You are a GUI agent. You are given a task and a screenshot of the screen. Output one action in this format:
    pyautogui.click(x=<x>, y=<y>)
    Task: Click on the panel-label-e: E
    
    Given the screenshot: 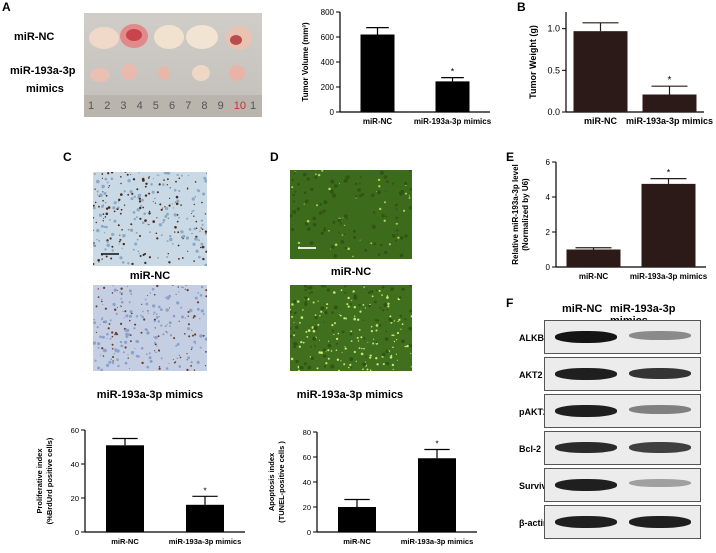 What is the action you would take?
    pyautogui.click(x=510, y=157)
    